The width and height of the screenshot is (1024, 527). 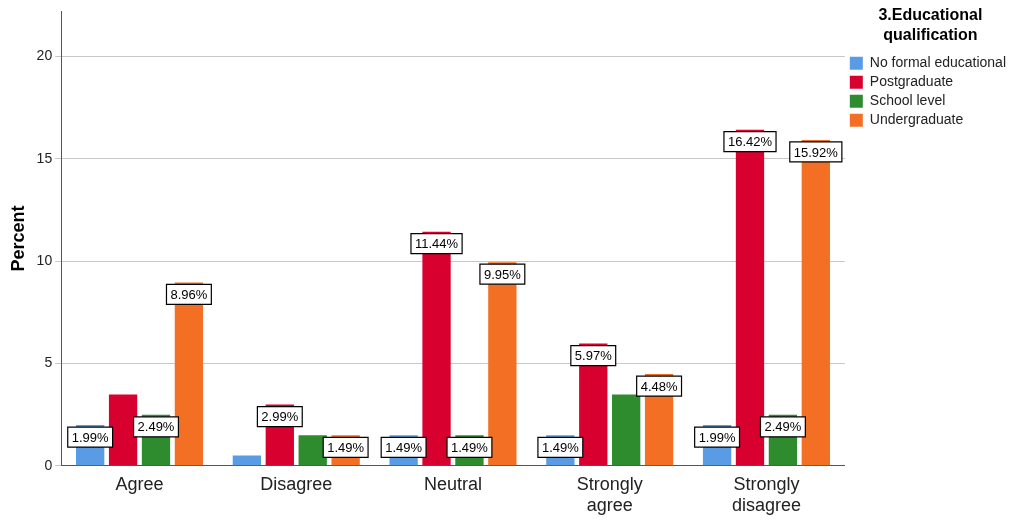 What do you see at coordinates (453, 483) in the screenshot?
I see `x-tick-label: Neutral` at bounding box center [453, 483].